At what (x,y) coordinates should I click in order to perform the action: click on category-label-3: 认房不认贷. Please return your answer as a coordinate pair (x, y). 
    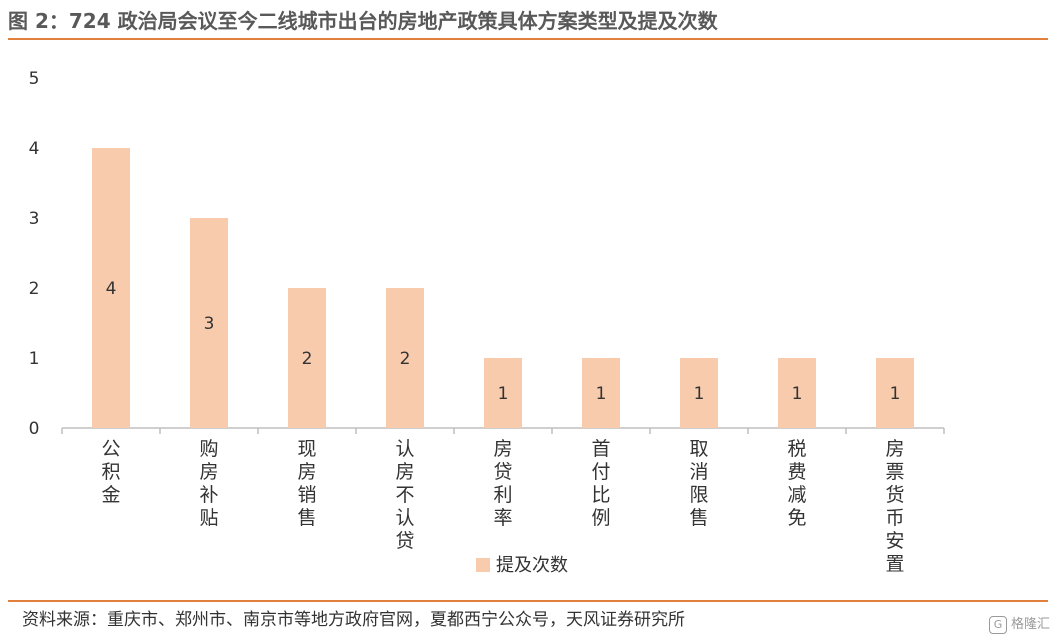
    Looking at the image, I should click on (404, 495).